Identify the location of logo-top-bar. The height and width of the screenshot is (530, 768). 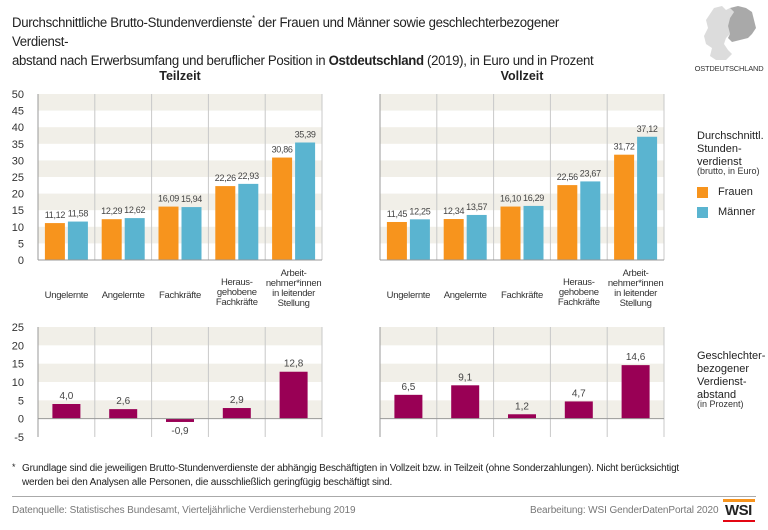
(739, 500).